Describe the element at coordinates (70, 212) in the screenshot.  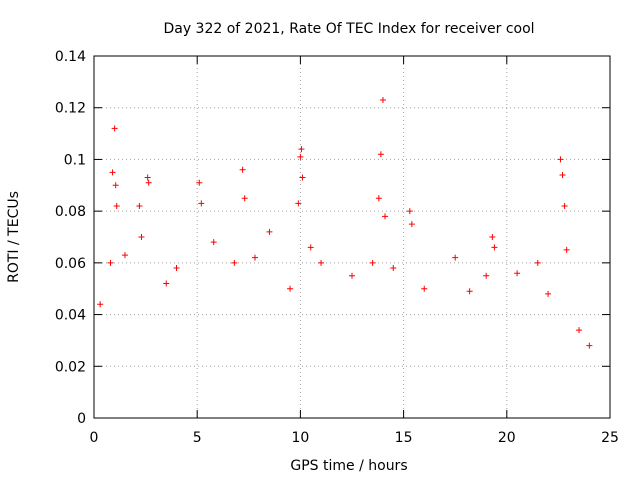
I see `y-tick-label: 0.08` at that location.